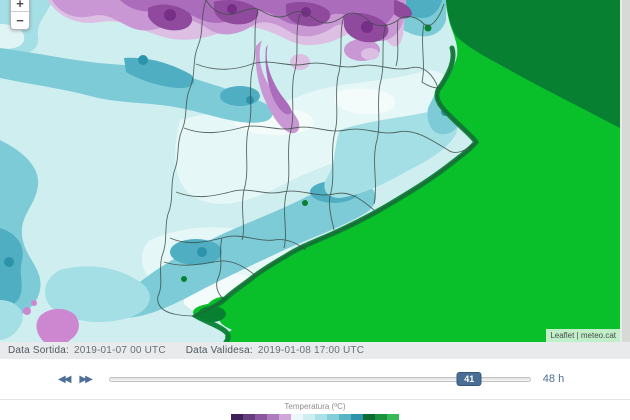  I want to click on zoom-in-button: +, so click(20, 6).